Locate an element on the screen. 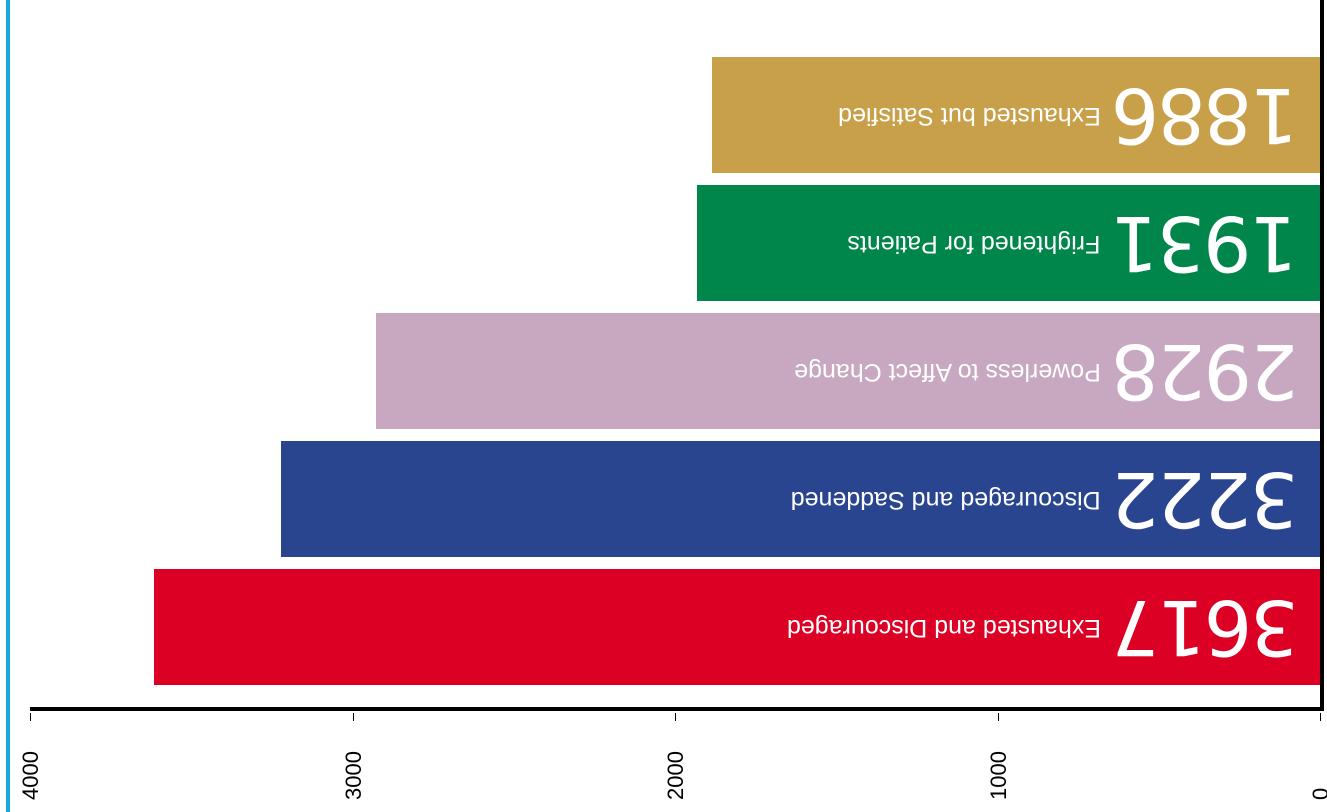 The image size is (1327, 812). bar: 1931 Frightened for Patients is located at coordinates (1008, 243).